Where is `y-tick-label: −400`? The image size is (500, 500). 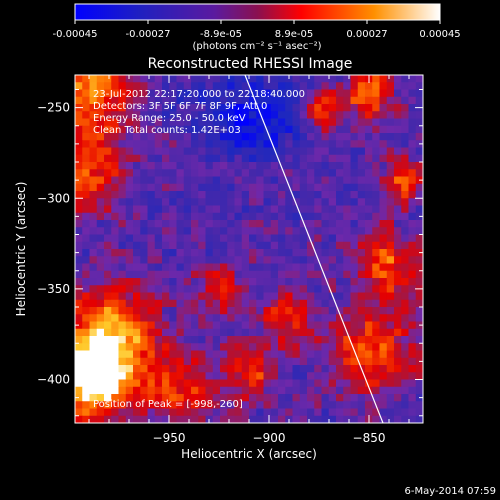 y-tick-label: −400 is located at coordinates (53, 380).